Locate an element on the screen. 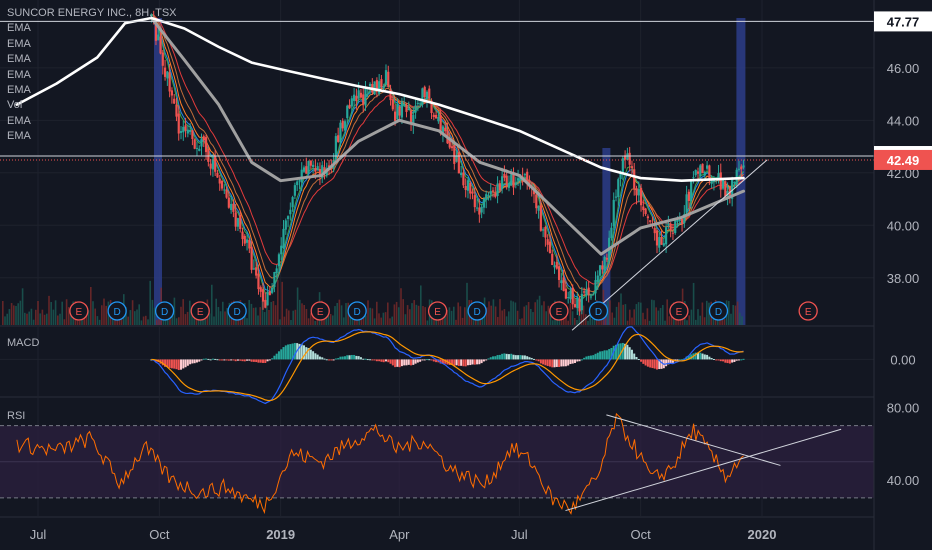 This screenshot has height=550, width=932. current-price-tag: 42.49 is located at coordinates (903, 160).